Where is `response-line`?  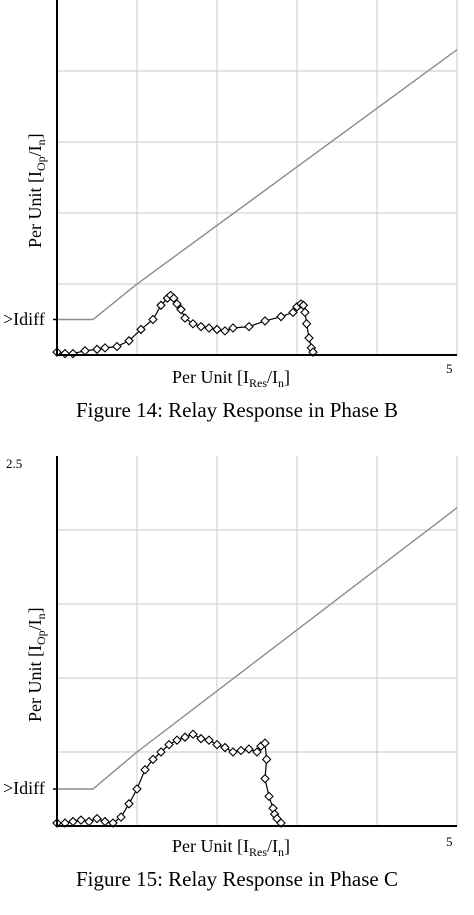
response-line is located at coordinates (185, 324).